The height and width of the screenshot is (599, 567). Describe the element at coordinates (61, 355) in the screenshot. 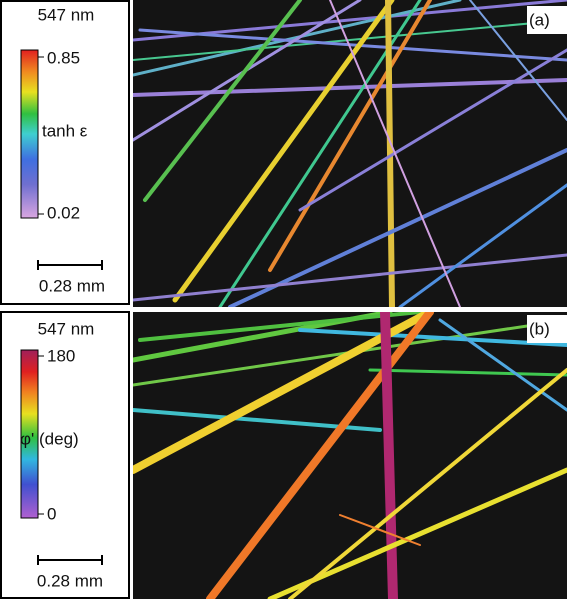

I see `colorbar-max: 180` at that location.